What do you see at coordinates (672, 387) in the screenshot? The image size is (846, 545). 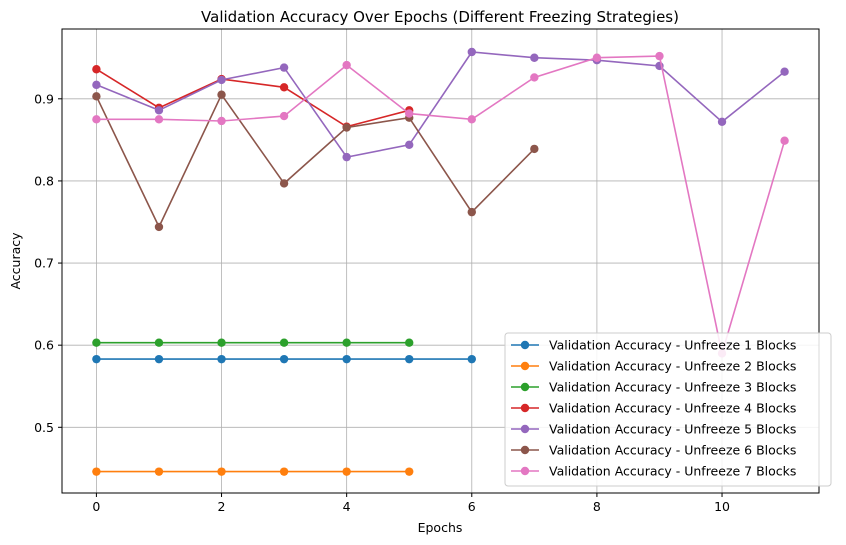 I see `legend-label: Validation Accuracy - Unfreeze 3 Blocks` at bounding box center [672, 387].